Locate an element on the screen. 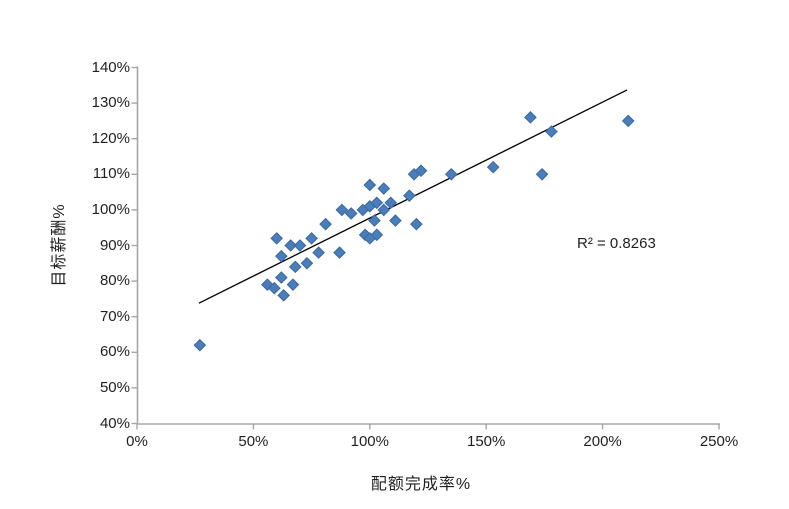  r-squared-annotation: R² = 0.8263 is located at coordinates (616, 243).